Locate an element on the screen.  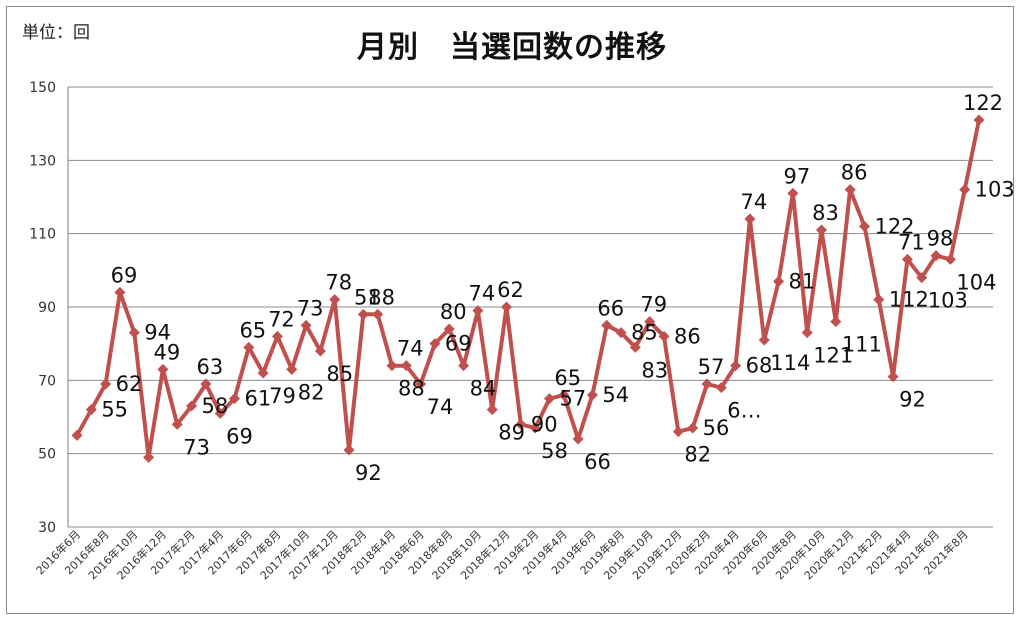
data-label: 68 is located at coordinates (759, 366).